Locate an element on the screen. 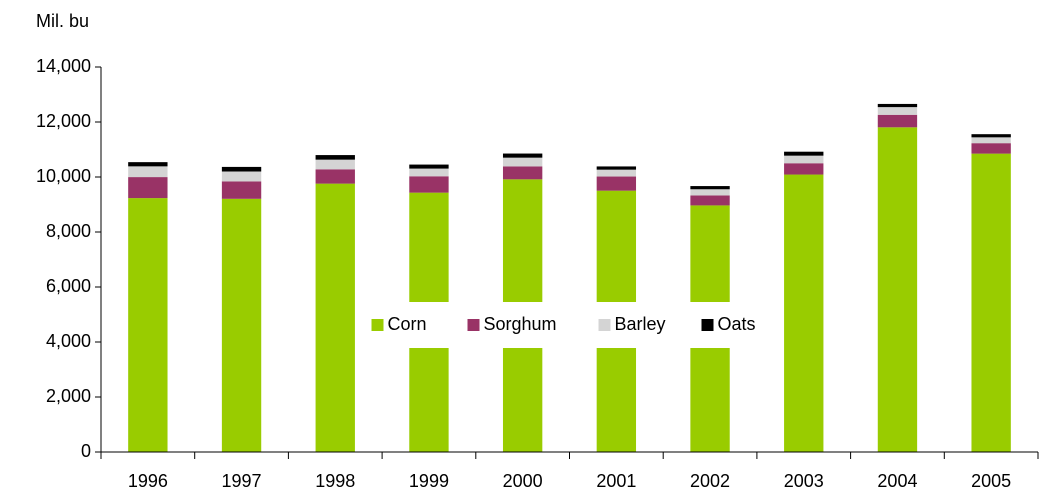 This screenshot has width=1041, height=492. x-tick-label: 1996 is located at coordinates (148, 481).